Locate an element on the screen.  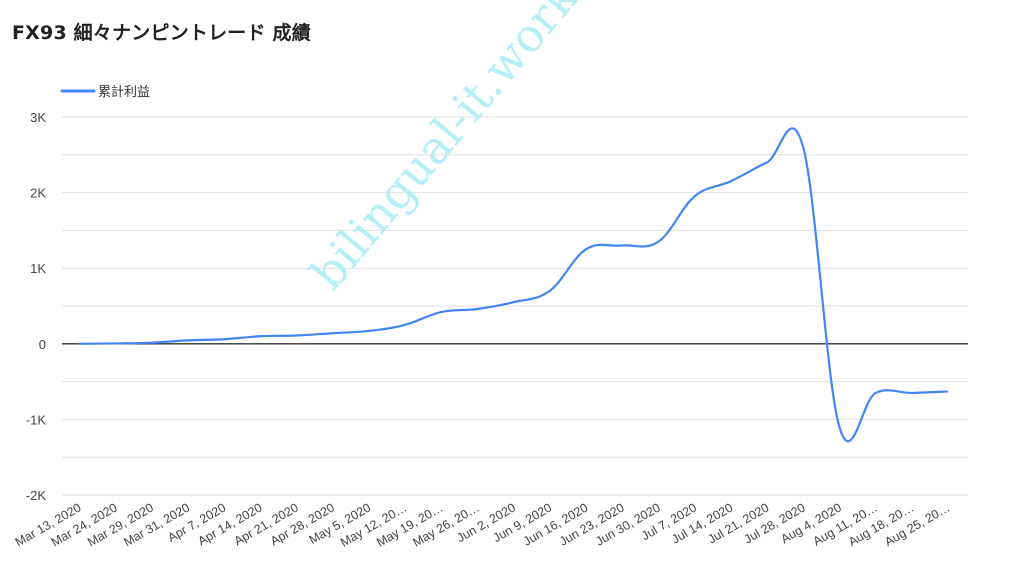
y-tick-label: 3K is located at coordinates (38, 117).